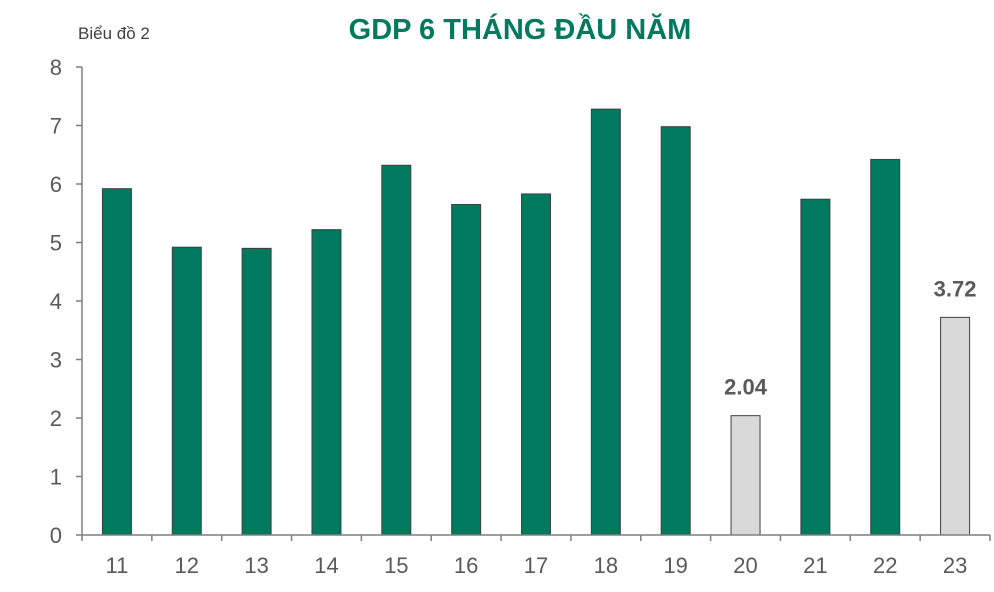  Describe the element at coordinates (56, 360) in the screenshot. I see `y-tick-label-3: 3` at that location.